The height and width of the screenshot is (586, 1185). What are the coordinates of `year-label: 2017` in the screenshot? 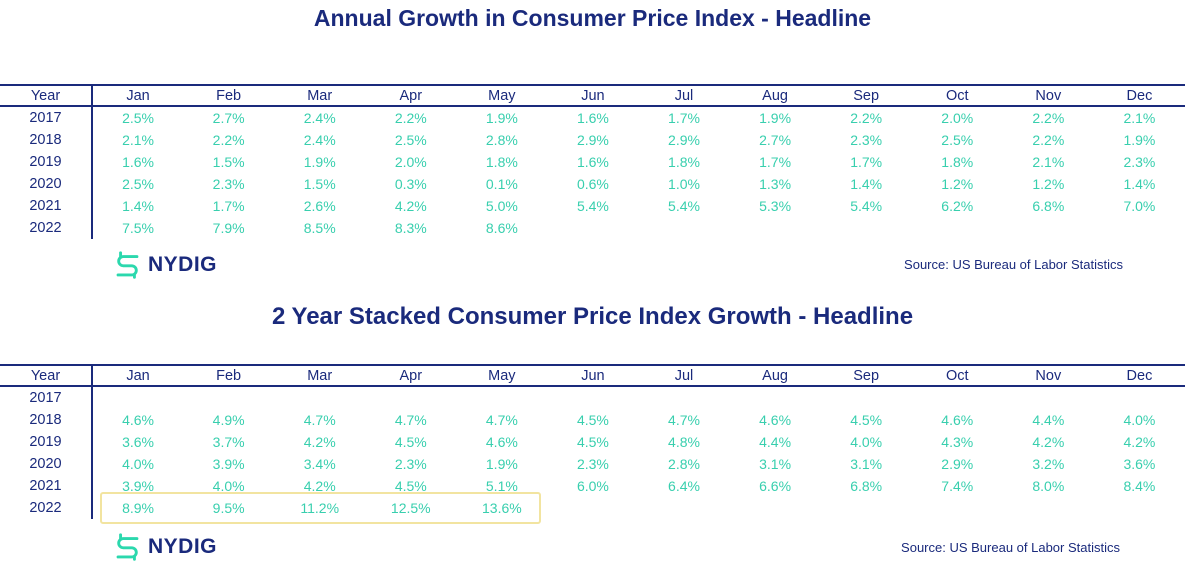 It's located at (46, 117).